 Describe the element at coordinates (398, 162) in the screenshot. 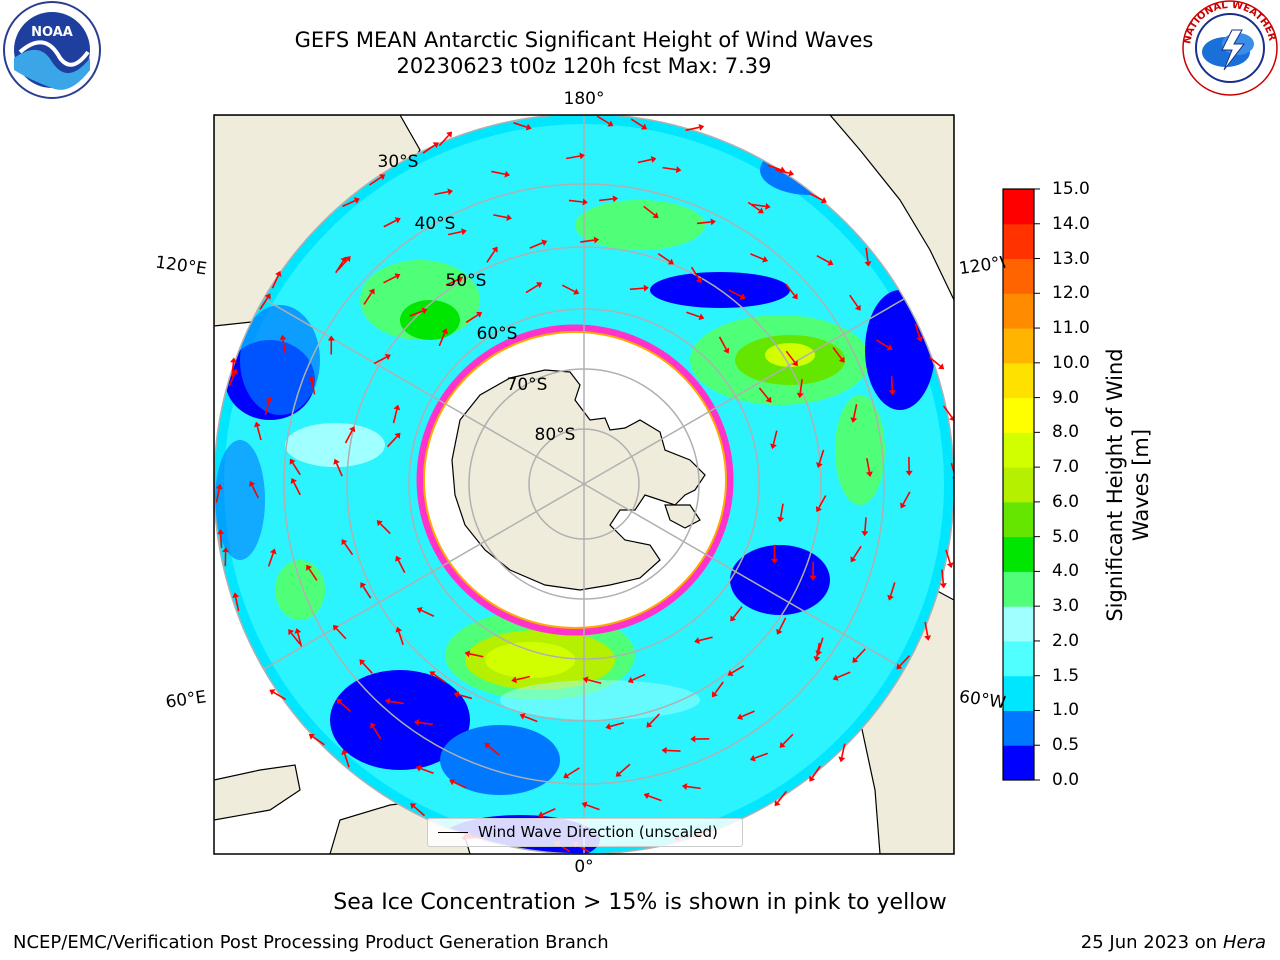

I see `lat-label-30s: 30°S` at that location.